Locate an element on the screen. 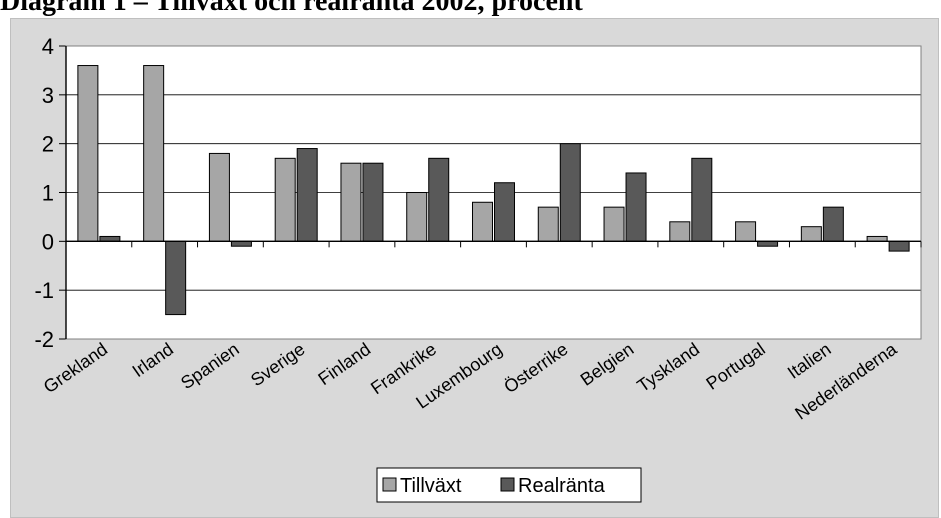 The width and height of the screenshot is (941, 518). y-tick-label: 2 is located at coordinates (48, 144).